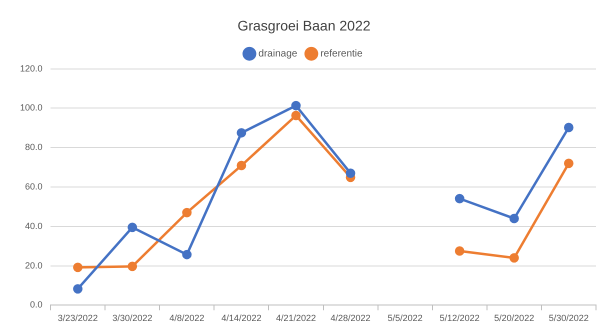  I want to click on y-tick-label: 40.0, so click(33, 225).